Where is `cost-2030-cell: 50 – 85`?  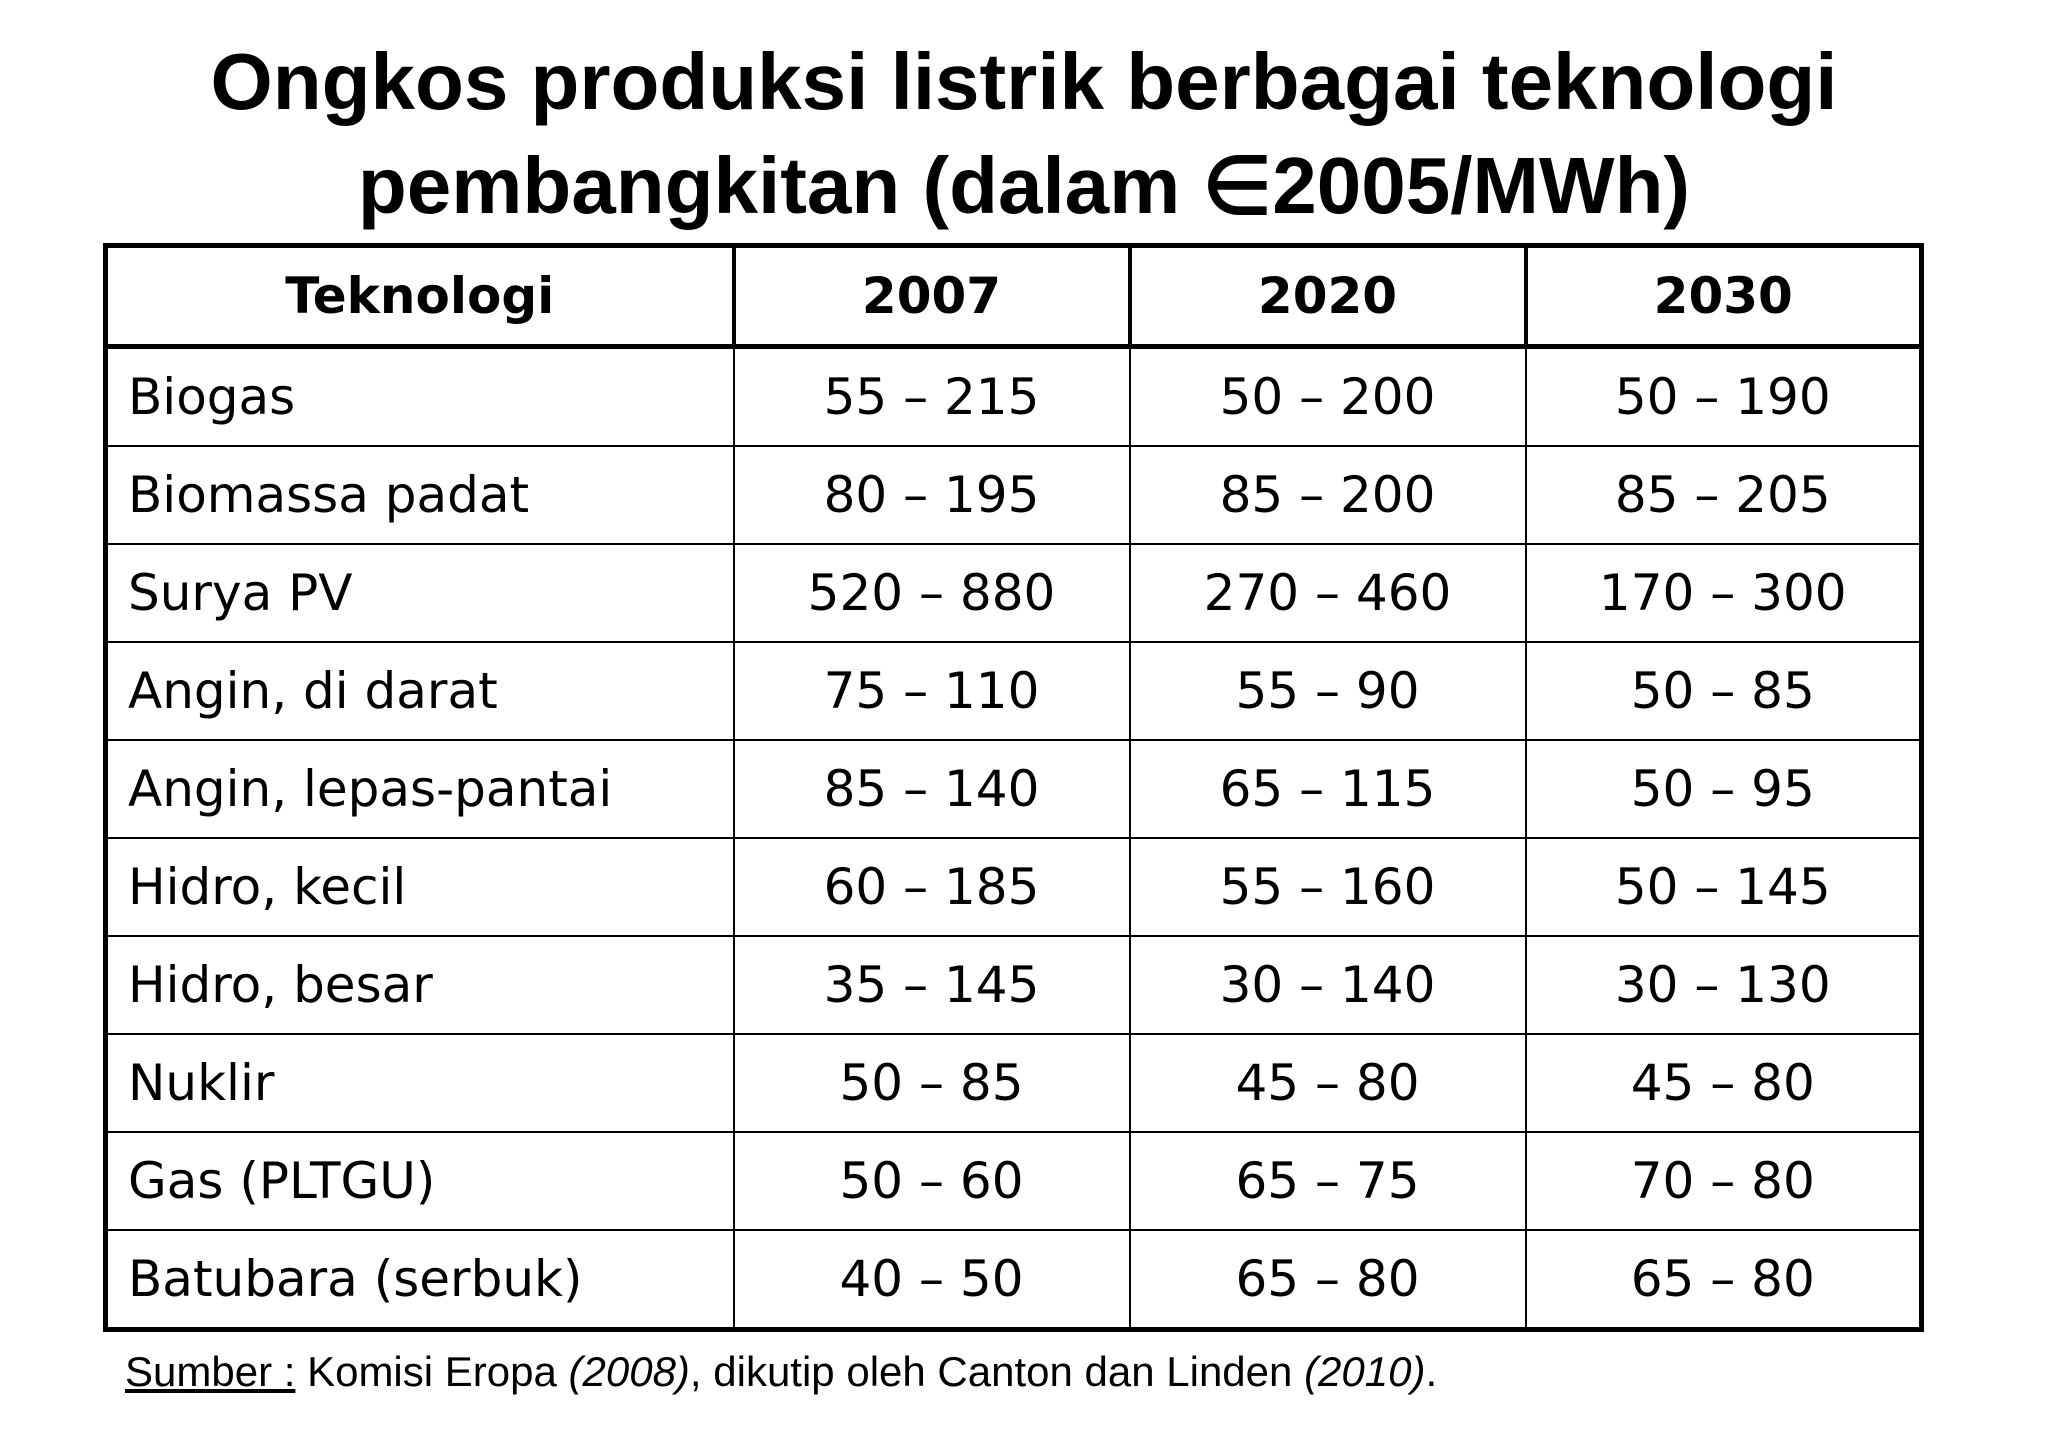 cost-2030-cell: 50 – 85 is located at coordinates (1723, 691).